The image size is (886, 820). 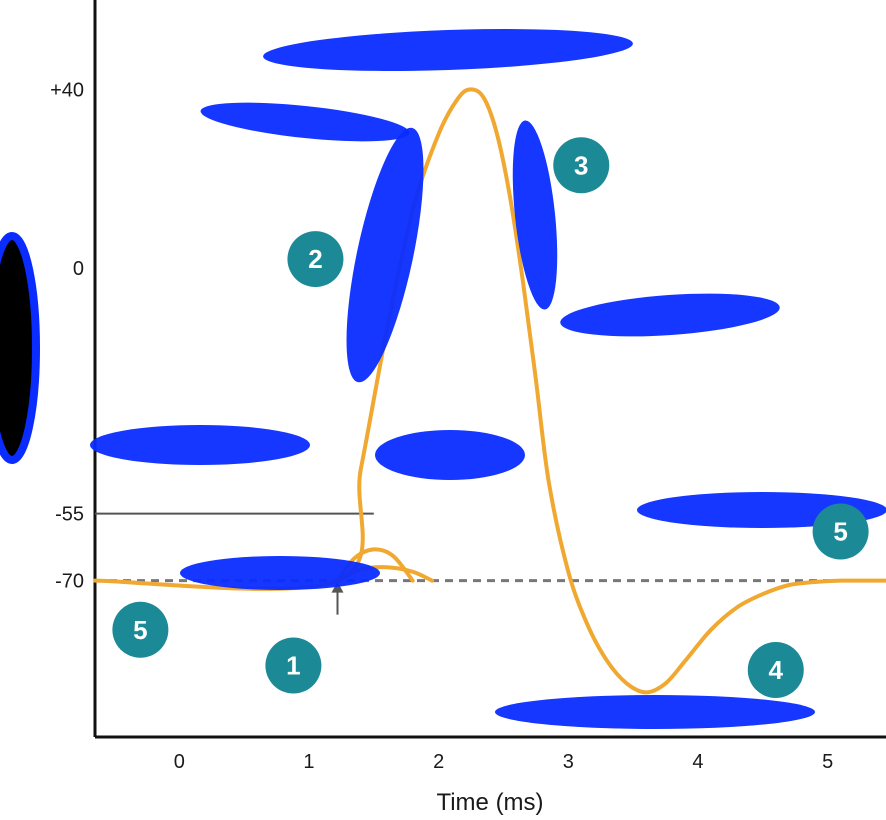 What do you see at coordinates (308, 762) in the screenshot?
I see `x-tick-label: 1` at bounding box center [308, 762].